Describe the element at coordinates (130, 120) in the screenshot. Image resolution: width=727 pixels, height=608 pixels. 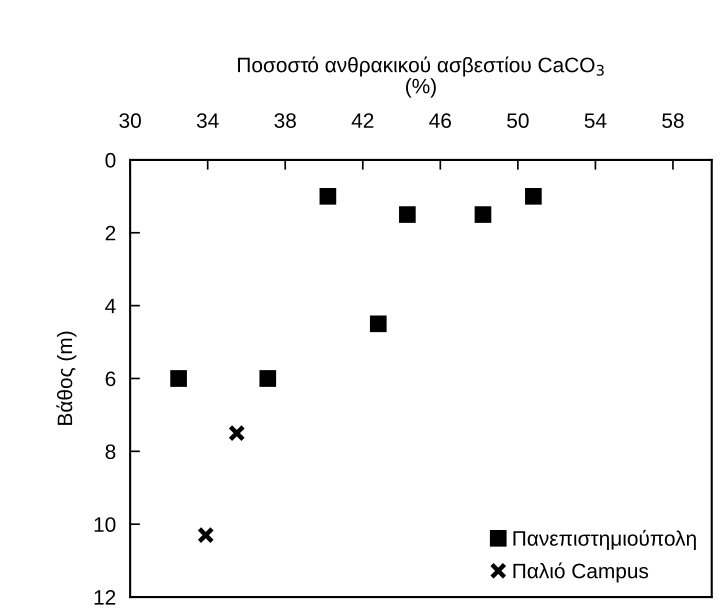
I see `x-tick-label: 30` at that location.